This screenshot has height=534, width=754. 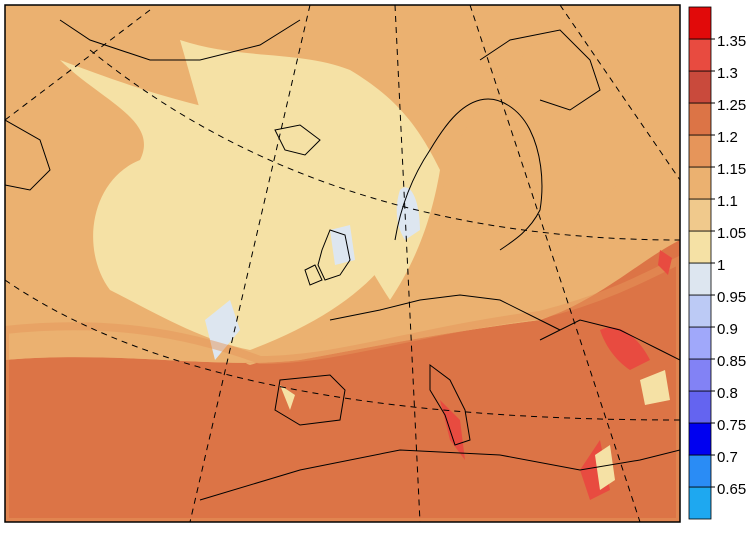 What do you see at coordinates (731, 425) in the screenshot?
I see `colorbar-label: 0.75` at bounding box center [731, 425].